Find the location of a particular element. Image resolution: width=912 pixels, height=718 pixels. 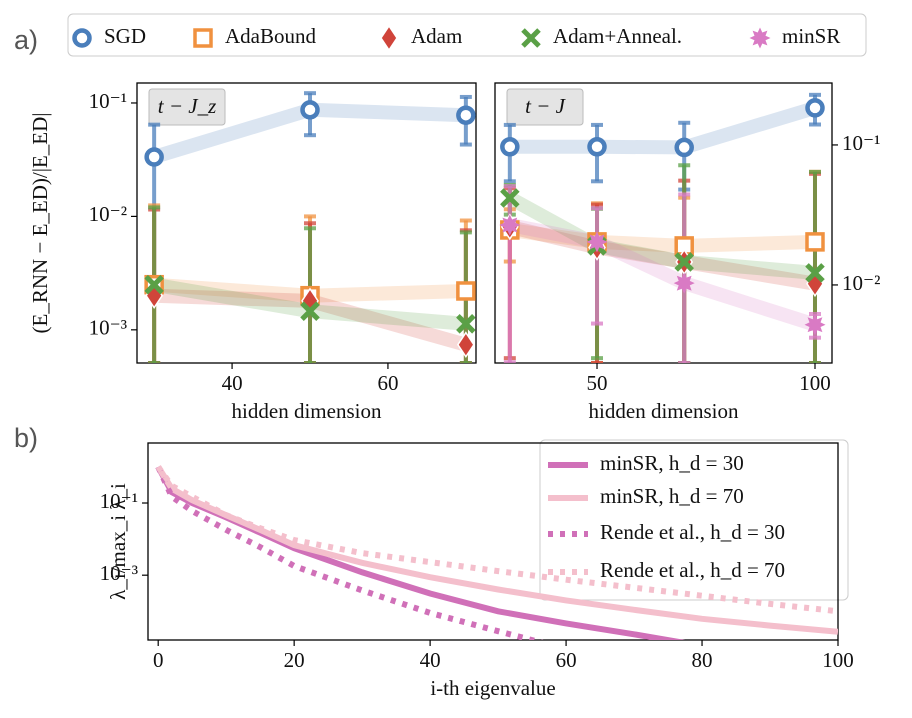

annotation: t − J_z is located at coordinates (187, 106).